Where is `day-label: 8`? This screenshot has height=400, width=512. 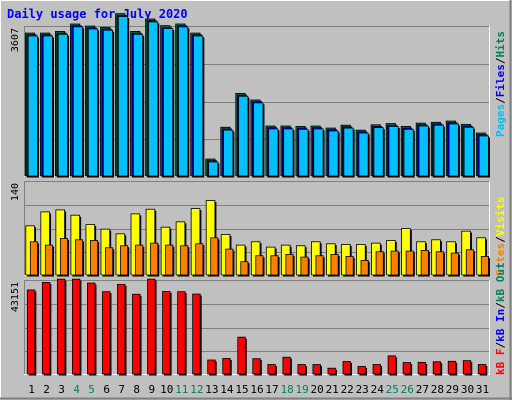 day-label: 8 is located at coordinates (136, 389).